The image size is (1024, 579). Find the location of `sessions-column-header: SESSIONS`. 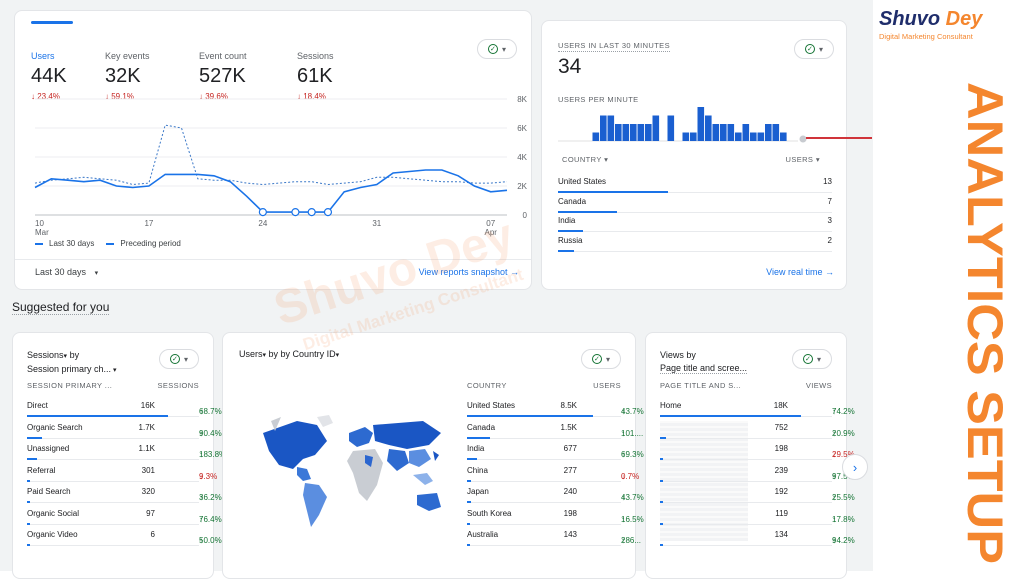

sessions-column-header: SESSIONS is located at coordinates (178, 385).